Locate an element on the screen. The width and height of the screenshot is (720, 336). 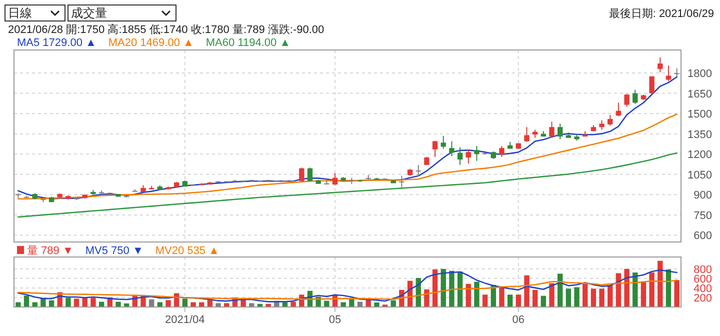
text: MV20 535 ▲ is located at coordinates (187, 251).